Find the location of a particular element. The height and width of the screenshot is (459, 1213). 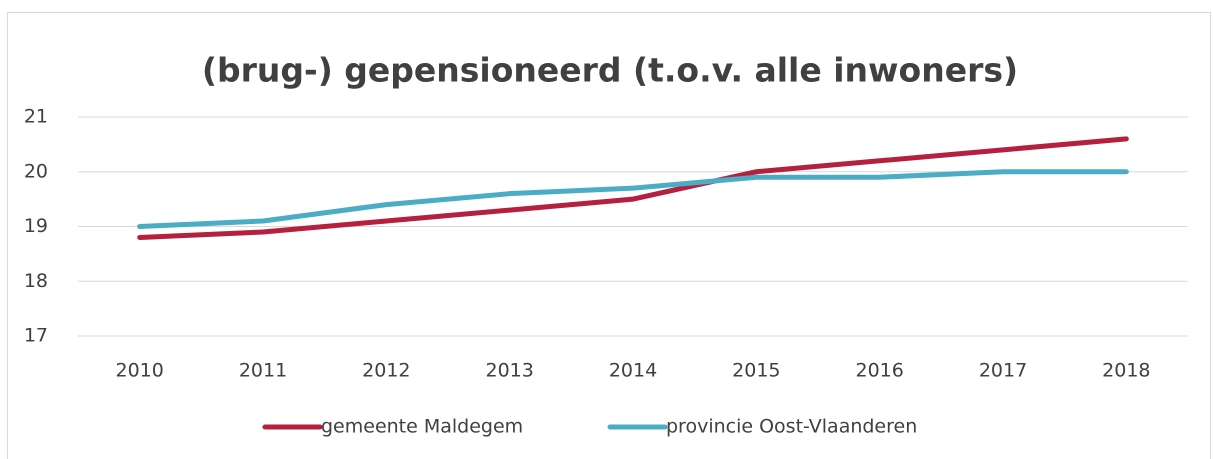

data-line is located at coordinates (633, 199).